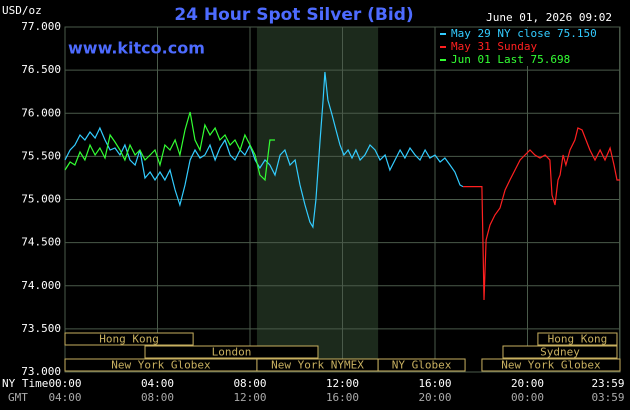 This screenshot has width=630, height=410. I want to click on legend-box, so click(527, 47).